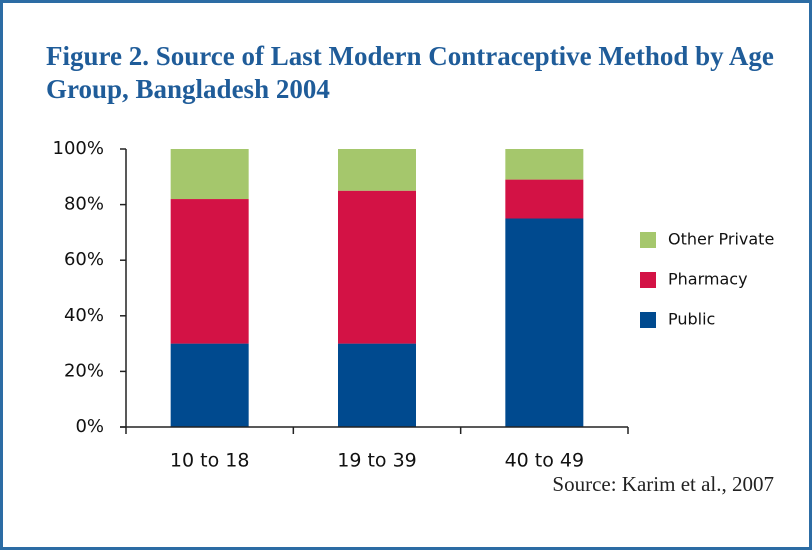 The width and height of the screenshot is (812, 550). I want to click on x-tick-label: 40 to 49, so click(545, 461).